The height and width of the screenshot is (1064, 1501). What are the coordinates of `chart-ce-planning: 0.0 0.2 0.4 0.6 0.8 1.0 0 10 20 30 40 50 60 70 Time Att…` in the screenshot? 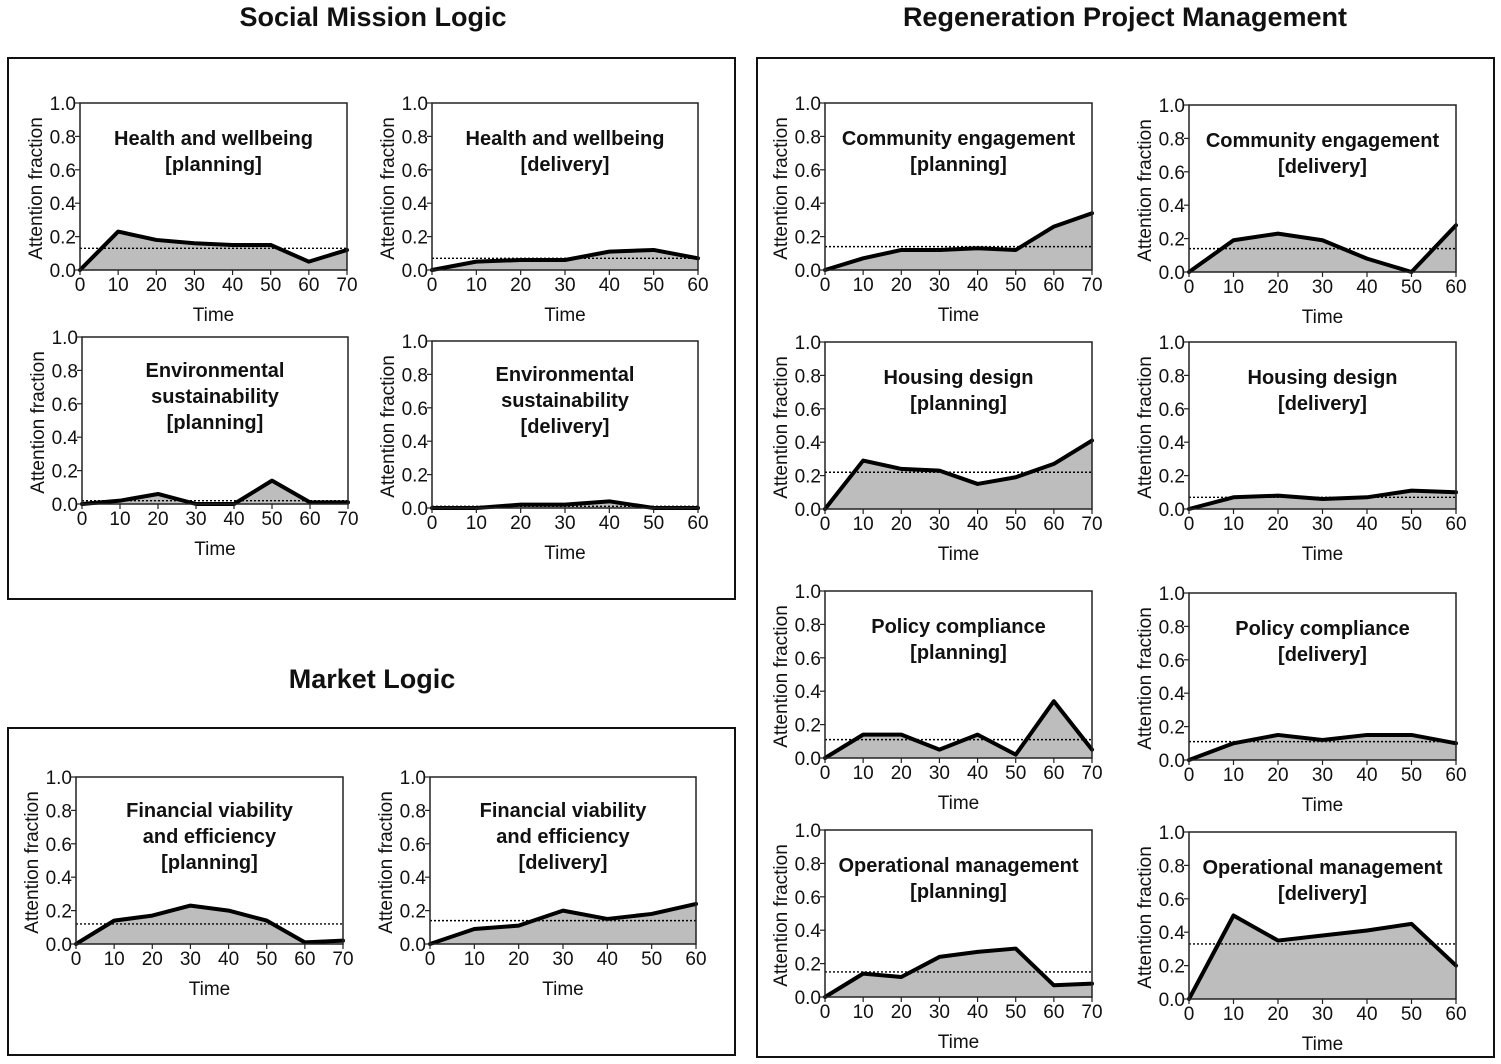 It's located at (937, 210).